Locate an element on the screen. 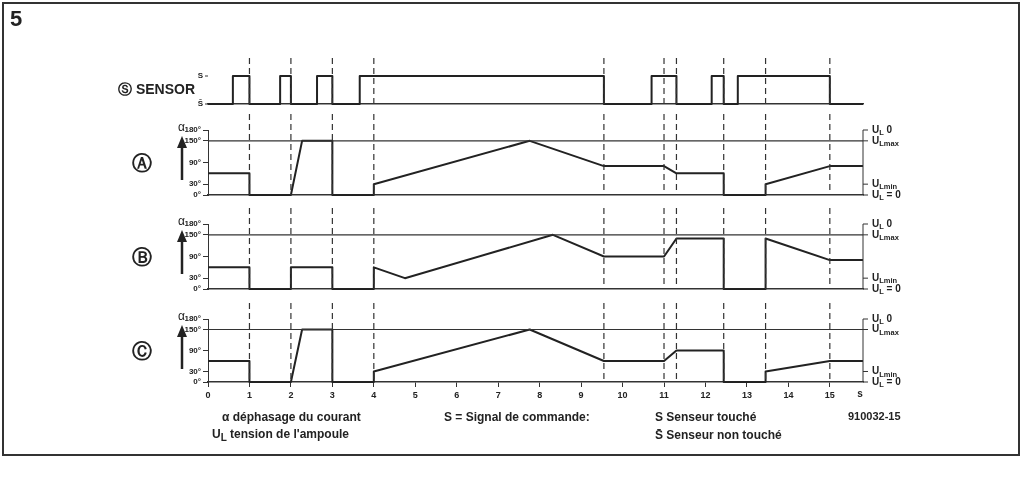 This screenshot has height=488, width=1022. x-tick-label: 6 is located at coordinates (457, 394).